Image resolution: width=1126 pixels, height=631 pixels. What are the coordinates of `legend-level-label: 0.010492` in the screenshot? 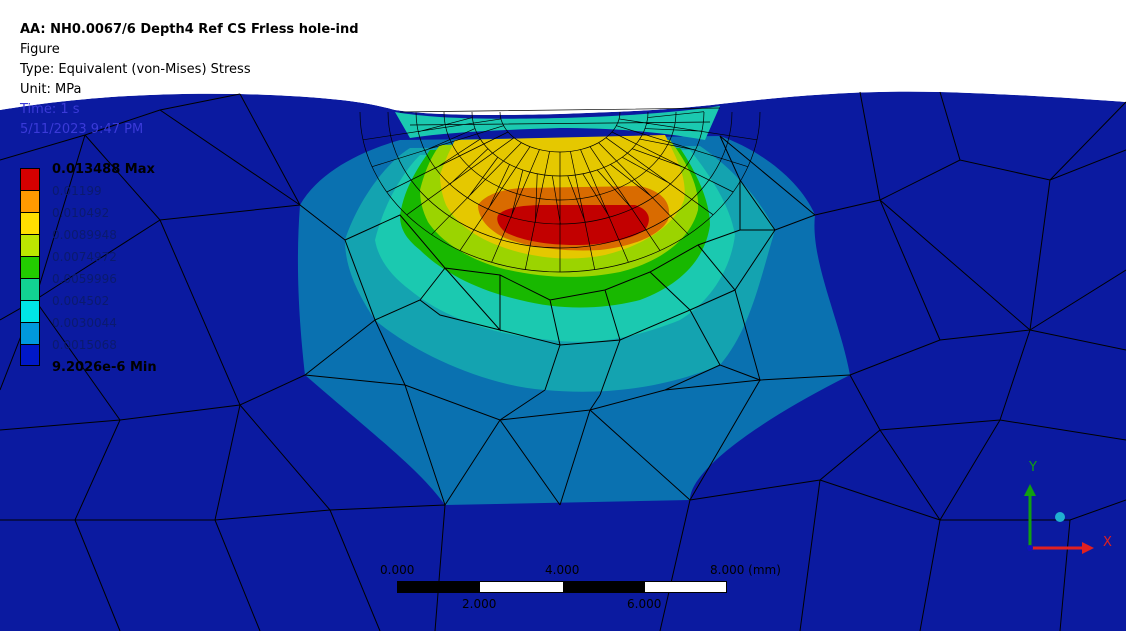 It's located at (81, 213).